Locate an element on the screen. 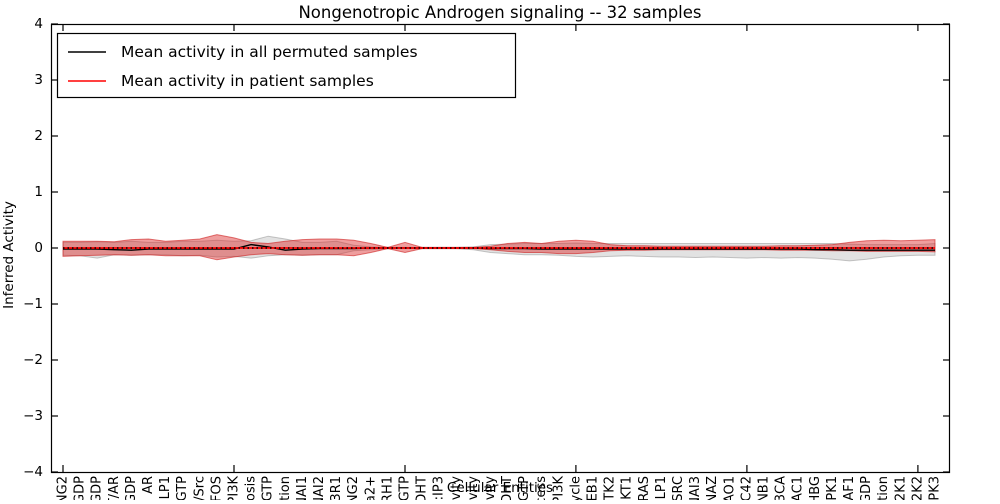 The height and width of the screenshot is (504, 1000). x-category-label: GNRH1 is located at coordinates (387, 488).